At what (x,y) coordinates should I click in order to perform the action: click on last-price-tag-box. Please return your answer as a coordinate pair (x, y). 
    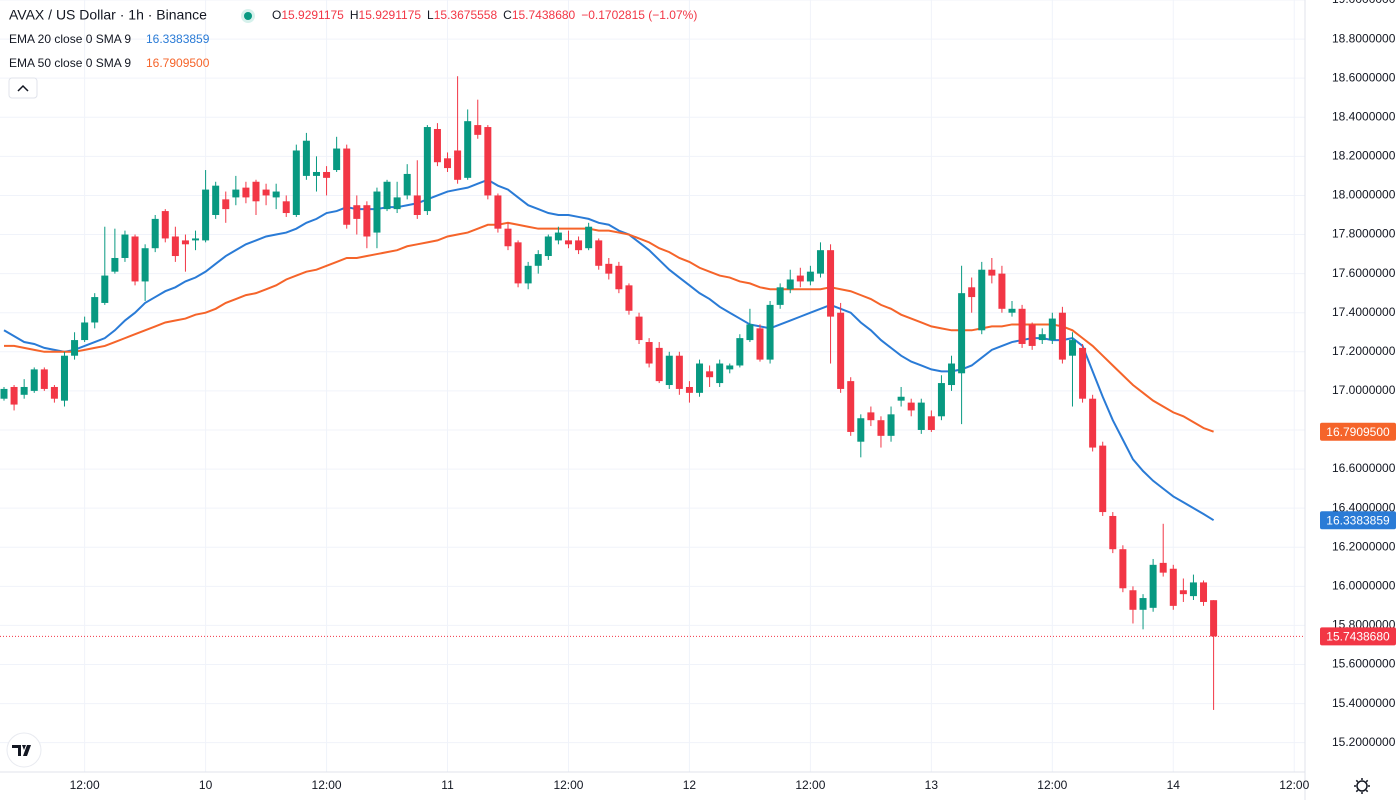
    Looking at the image, I should click on (1358, 636).